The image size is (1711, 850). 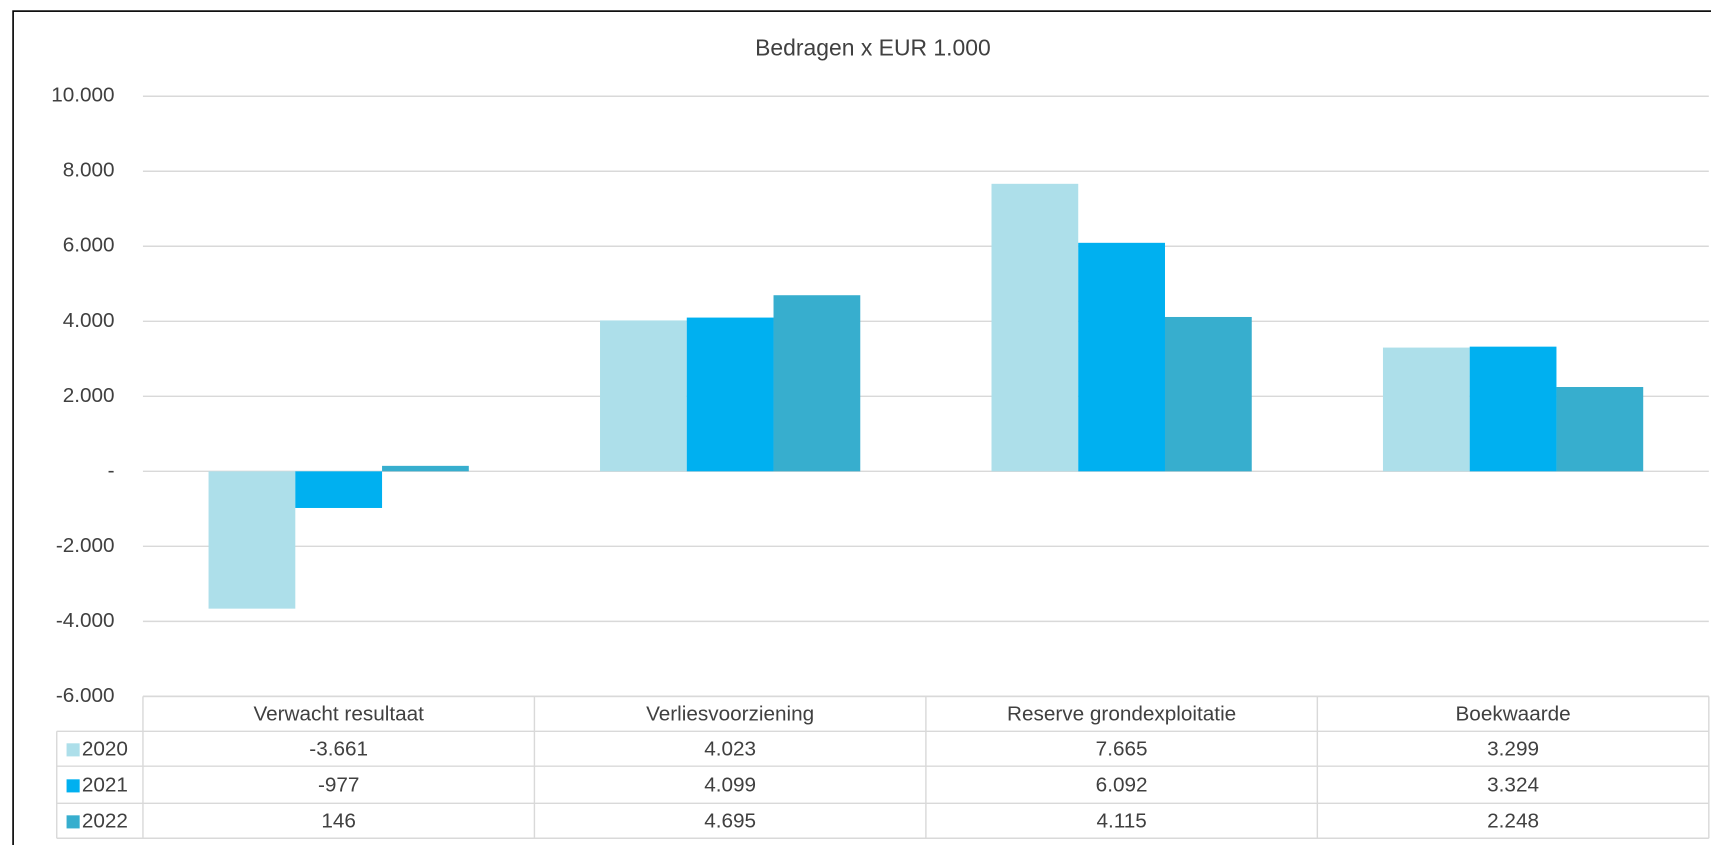 What do you see at coordinates (89, 395) in the screenshot?
I see `y-tick-label: 2.000` at bounding box center [89, 395].